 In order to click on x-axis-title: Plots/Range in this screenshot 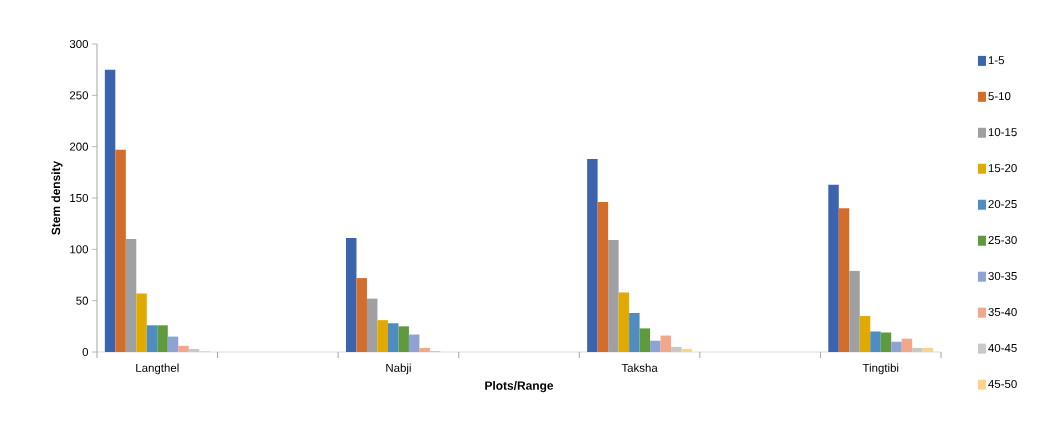, I will do `click(519, 387)`.